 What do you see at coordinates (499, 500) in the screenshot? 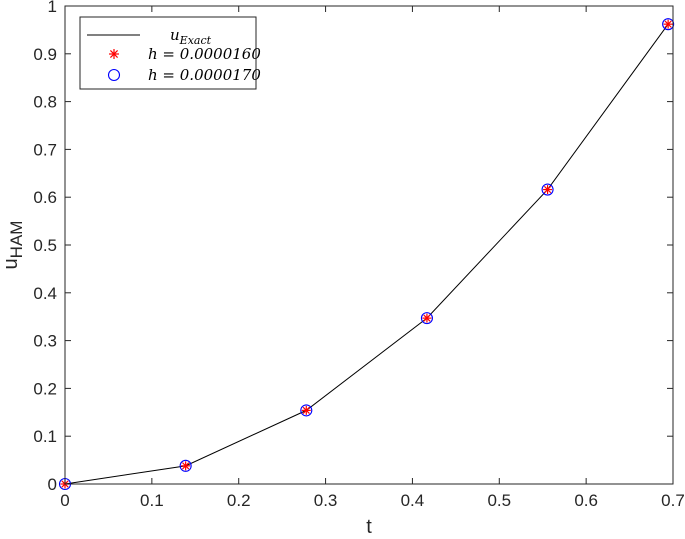
I see `x-tick-label: 0.5` at bounding box center [499, 500].